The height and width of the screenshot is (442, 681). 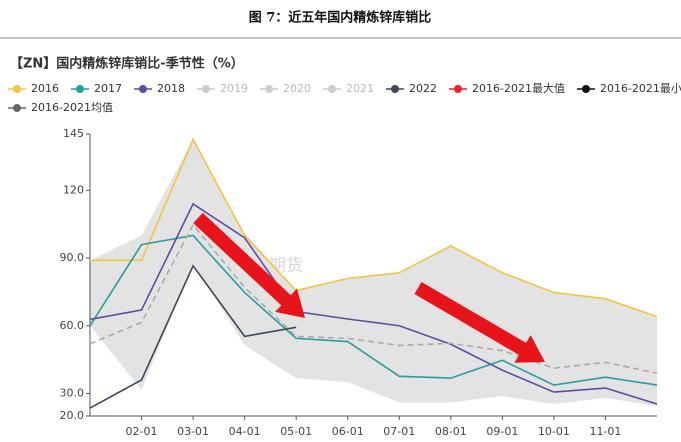 What do you see at coordinates (348, 431) in the screenshot?
I see `x-tick-label: 06-01` at bounding box center [348, 431].